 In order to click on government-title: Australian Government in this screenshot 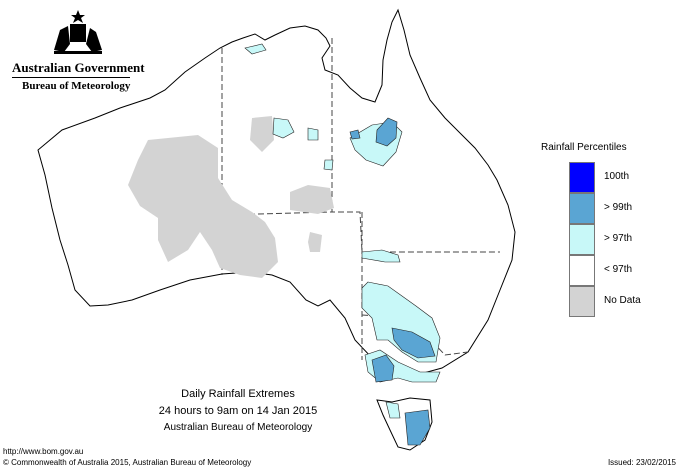, I will do `click(78, 67)`.